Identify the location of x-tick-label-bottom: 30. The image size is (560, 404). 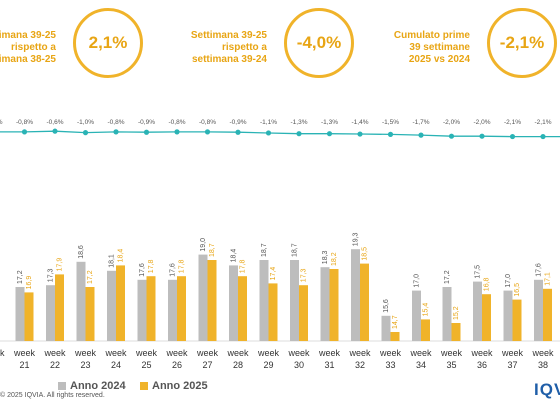
(299, 365).